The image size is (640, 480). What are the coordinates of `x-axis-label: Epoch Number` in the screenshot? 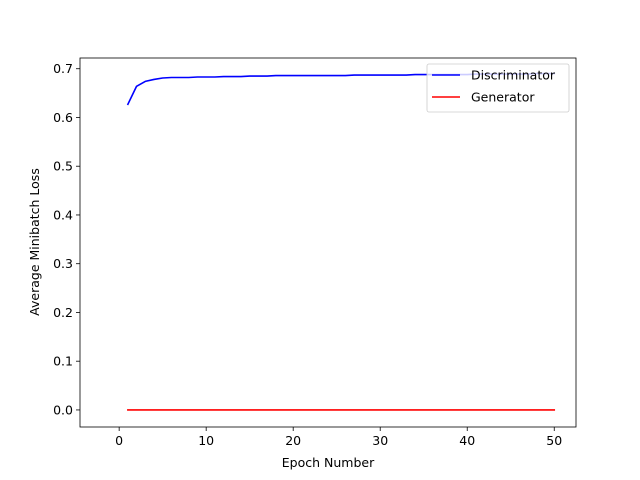 It's located at (328, 462).